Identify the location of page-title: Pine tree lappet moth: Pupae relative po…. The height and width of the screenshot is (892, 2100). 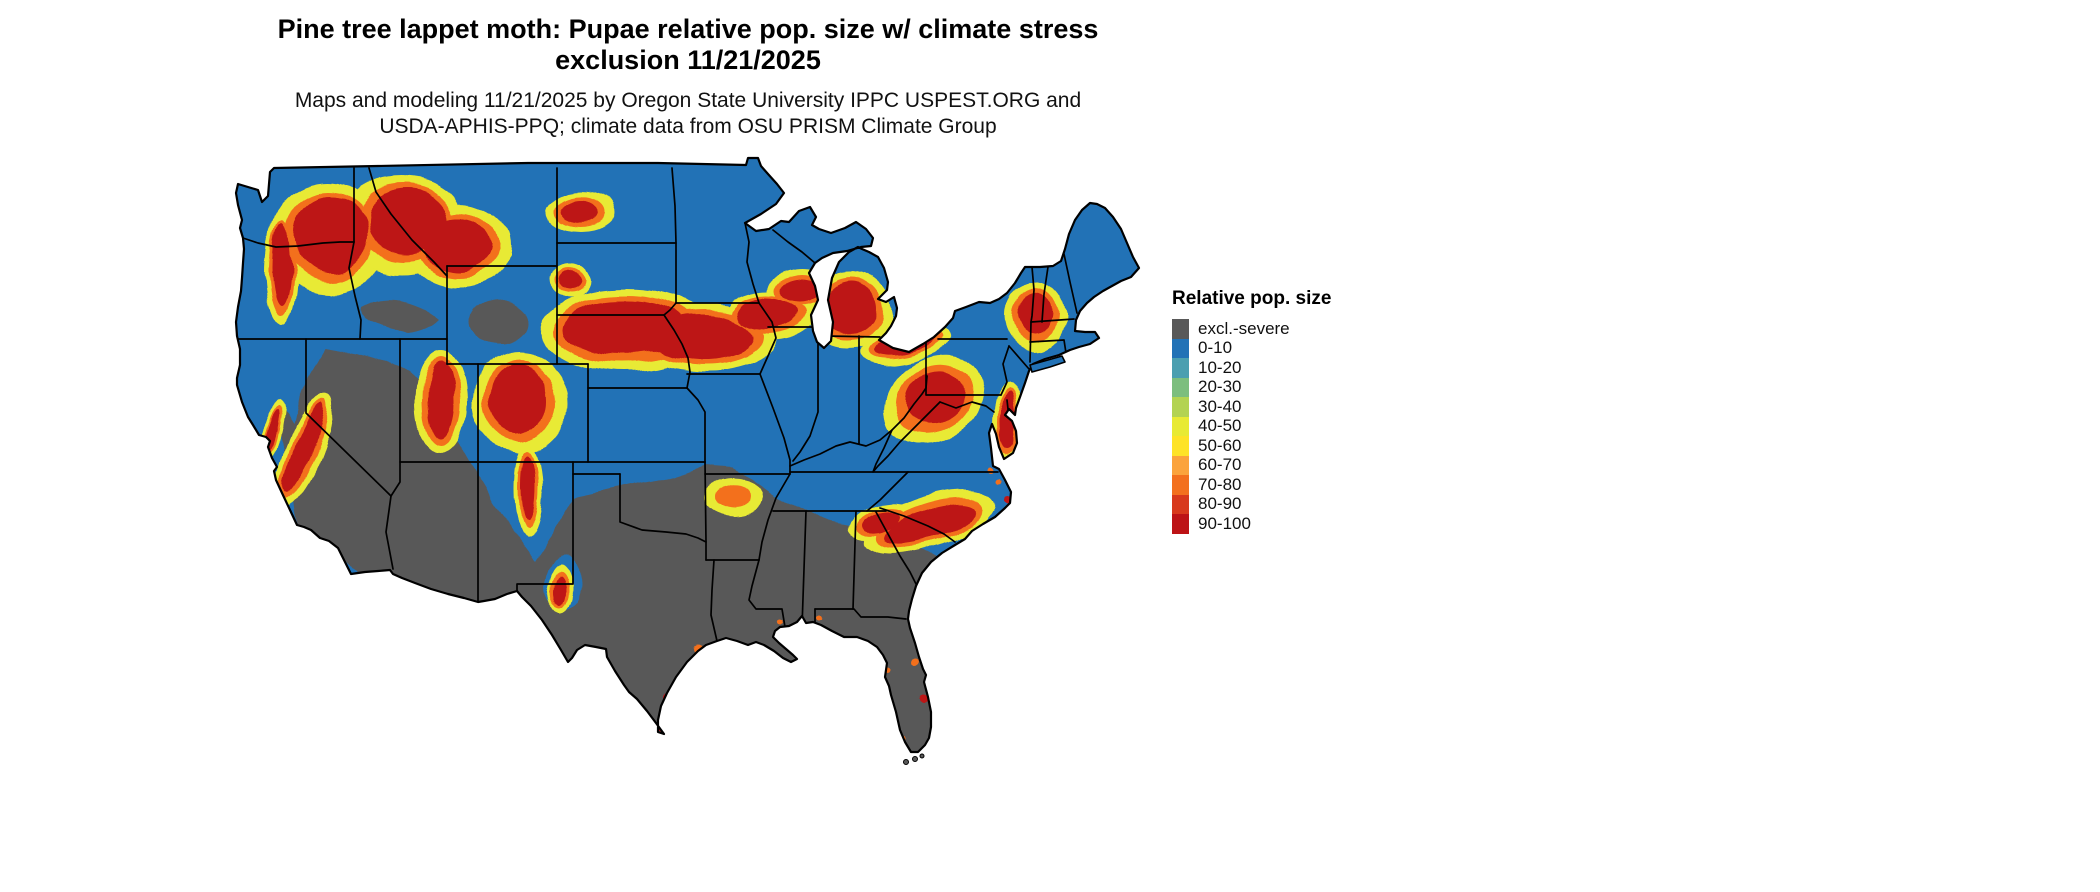
(688, 45).